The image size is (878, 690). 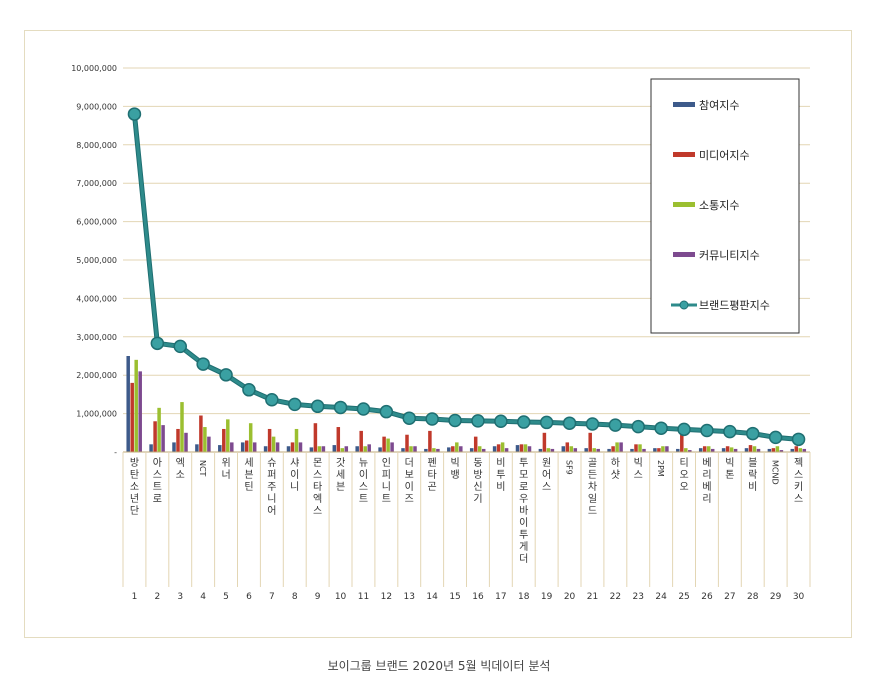 I want to click on rank-label: 28, so click(x=753, y=597).